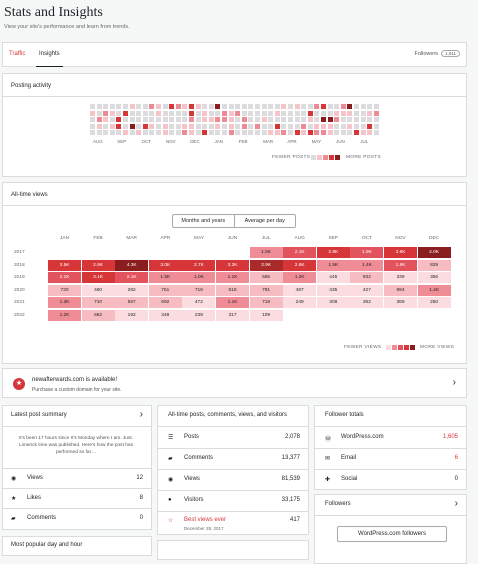  I want to click on heatmap-cell: 3.0K, so click(165, 265).